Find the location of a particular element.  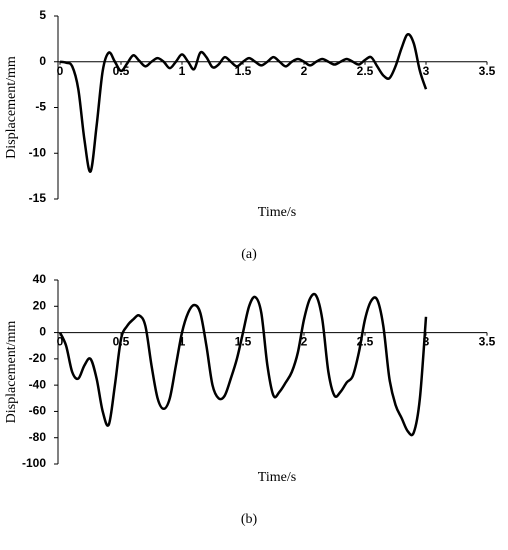

y-tick-label: -100 is located at coordinates (34, 463).